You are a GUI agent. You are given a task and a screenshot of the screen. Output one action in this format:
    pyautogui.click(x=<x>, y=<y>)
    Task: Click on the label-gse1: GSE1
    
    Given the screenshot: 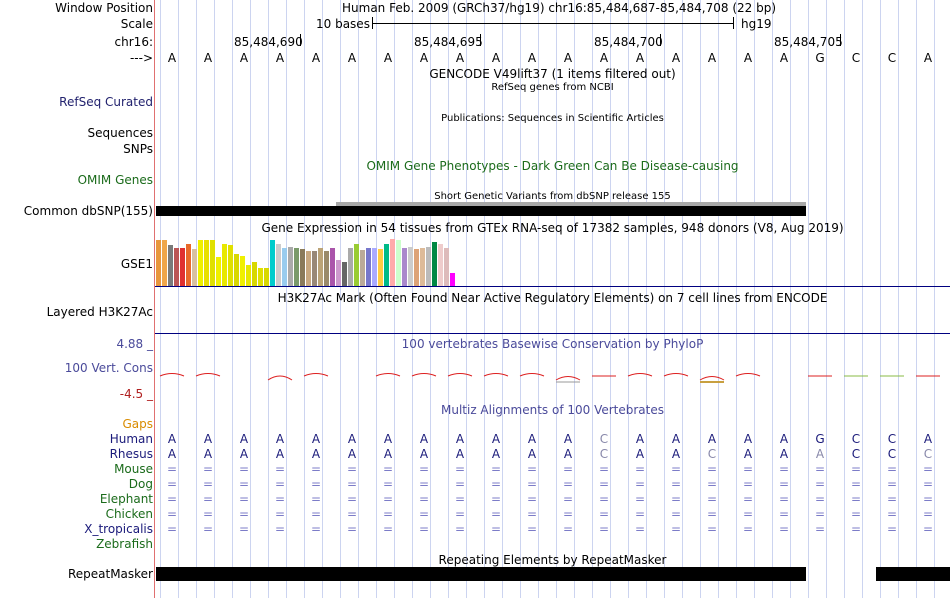 What is the action you would take?
    pyautogui.click(x=136, y=264)
    